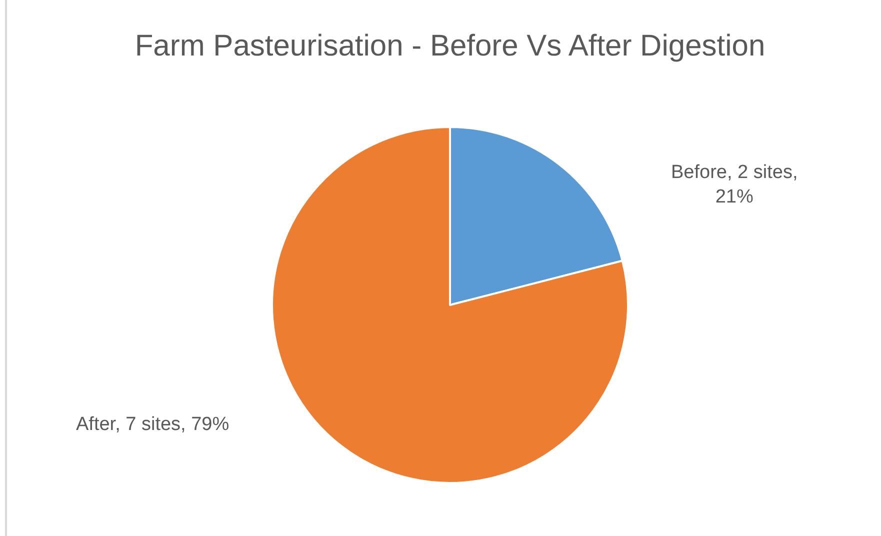 This screenshot has height=536, width=881. Describe the element at coordinates (153, 424) in the screenshot. I see `slice-label: After, 7 sites, 79%` at that location.